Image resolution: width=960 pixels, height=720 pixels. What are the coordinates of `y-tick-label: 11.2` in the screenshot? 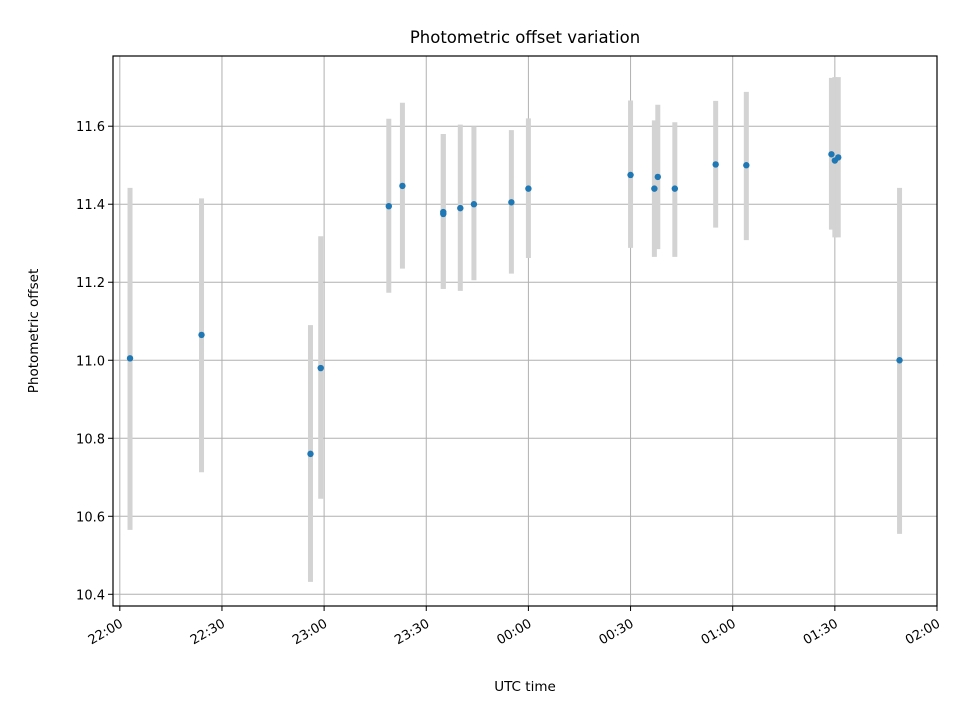 It's located at (90, 283).